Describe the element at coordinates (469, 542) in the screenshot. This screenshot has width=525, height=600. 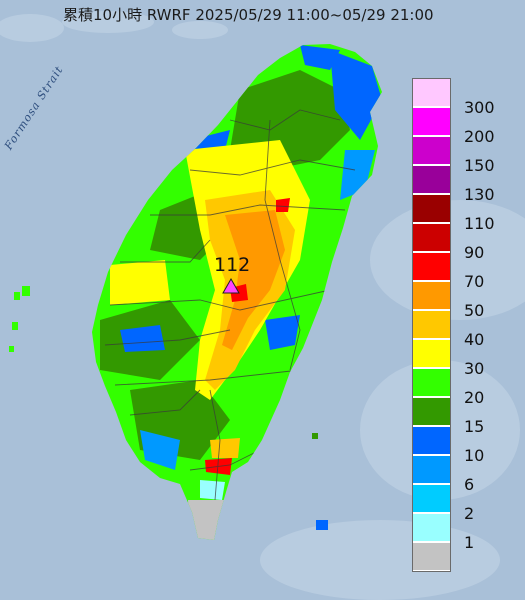
I see `legend-tick-label: 1` at that location.